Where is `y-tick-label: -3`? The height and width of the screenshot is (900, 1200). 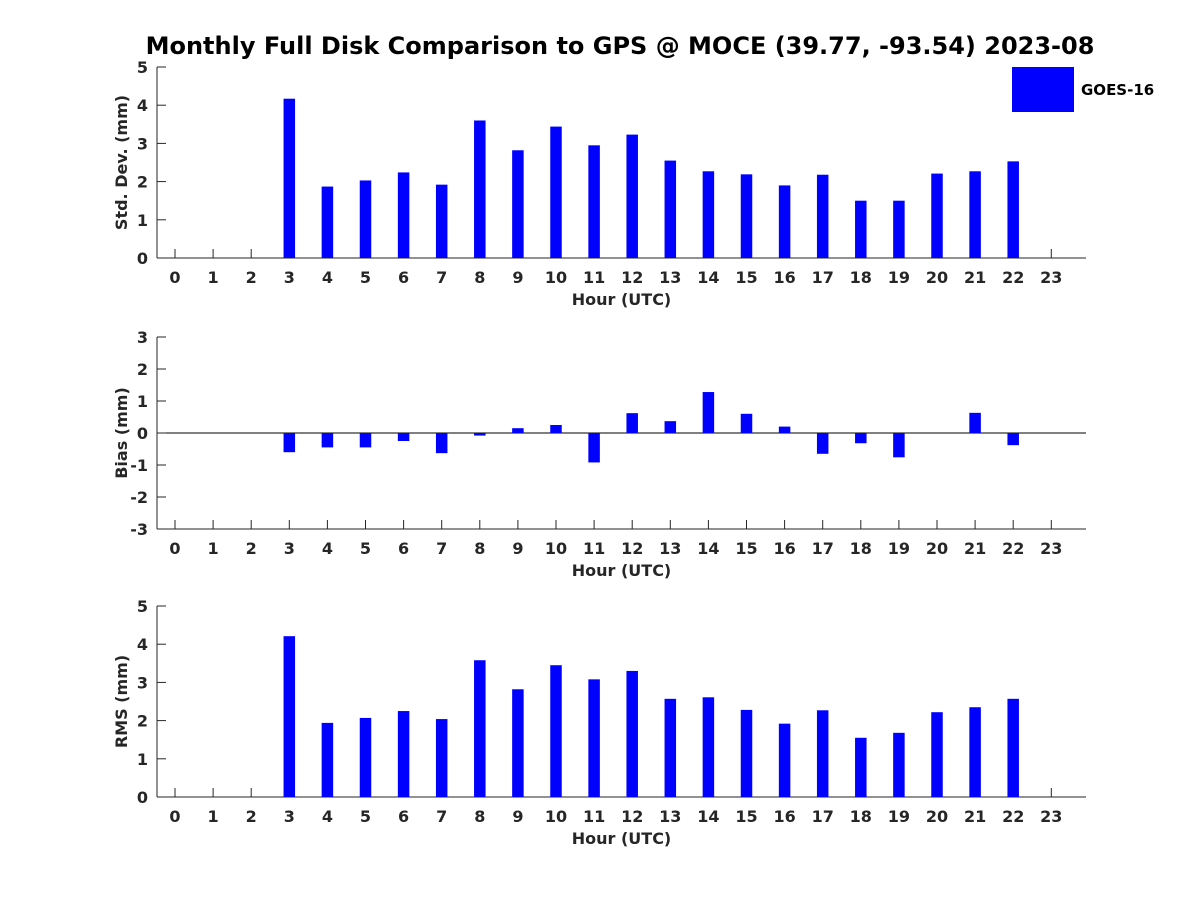 y-tick-label: -3 is located at coordinates (139, 529).